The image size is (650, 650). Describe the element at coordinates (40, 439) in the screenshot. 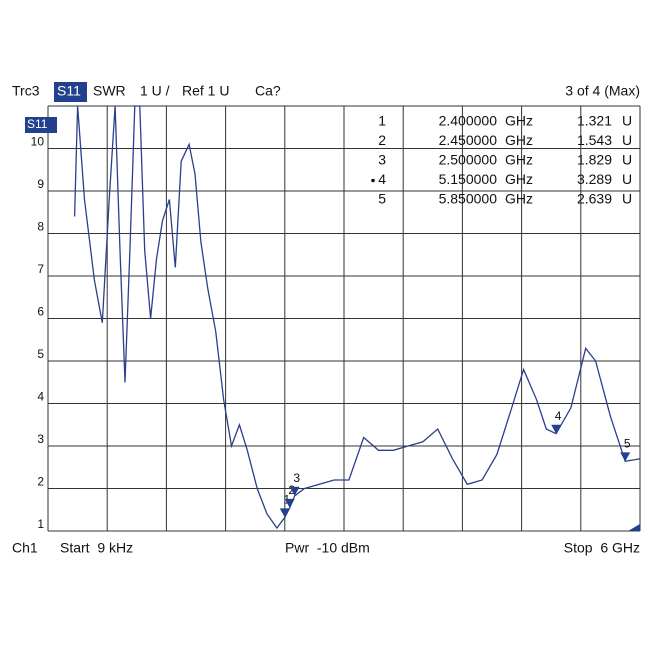

I see `y-tick-label: 3` at that location.